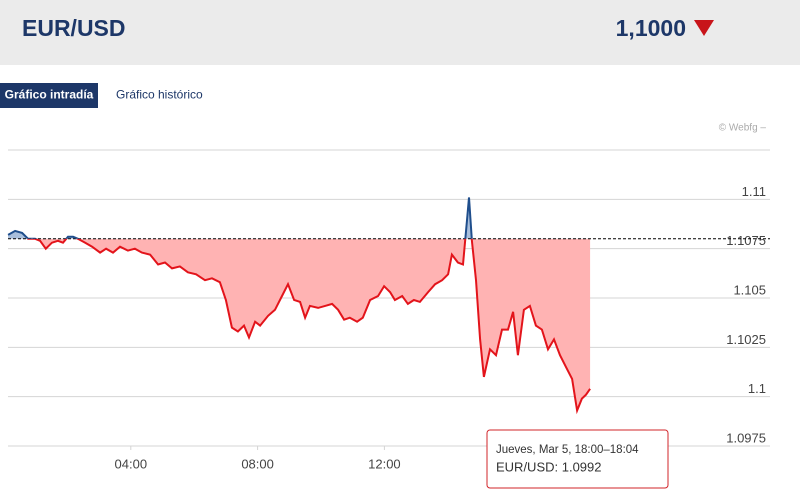 This screenshot has width=800, height=498. I want to click on x-tick-label: 12:00, so click(384, 463).